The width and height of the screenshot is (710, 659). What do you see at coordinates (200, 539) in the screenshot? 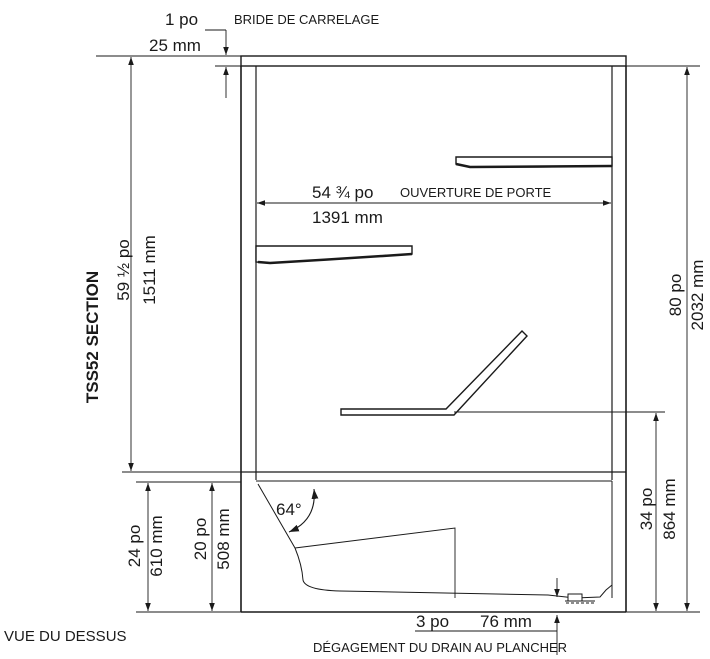
I see `tub-depth-imperial: 20 po` at bounding box center [200, 539].